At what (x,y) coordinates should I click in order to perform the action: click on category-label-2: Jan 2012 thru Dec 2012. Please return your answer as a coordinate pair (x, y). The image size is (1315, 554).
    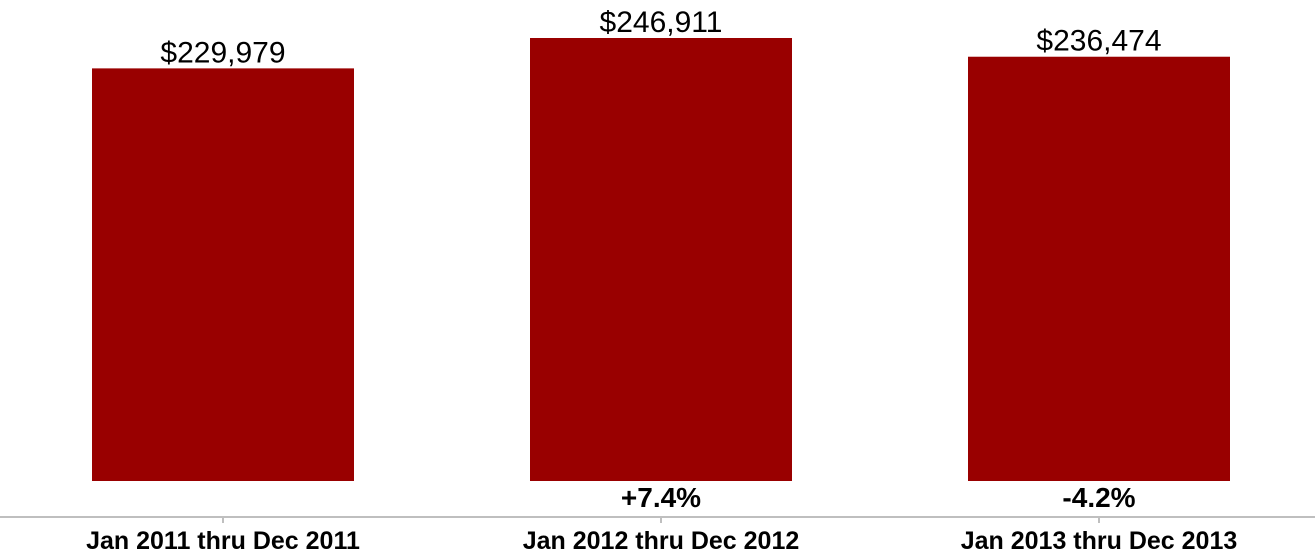
    Looking at the image, I should click on (661, 540).